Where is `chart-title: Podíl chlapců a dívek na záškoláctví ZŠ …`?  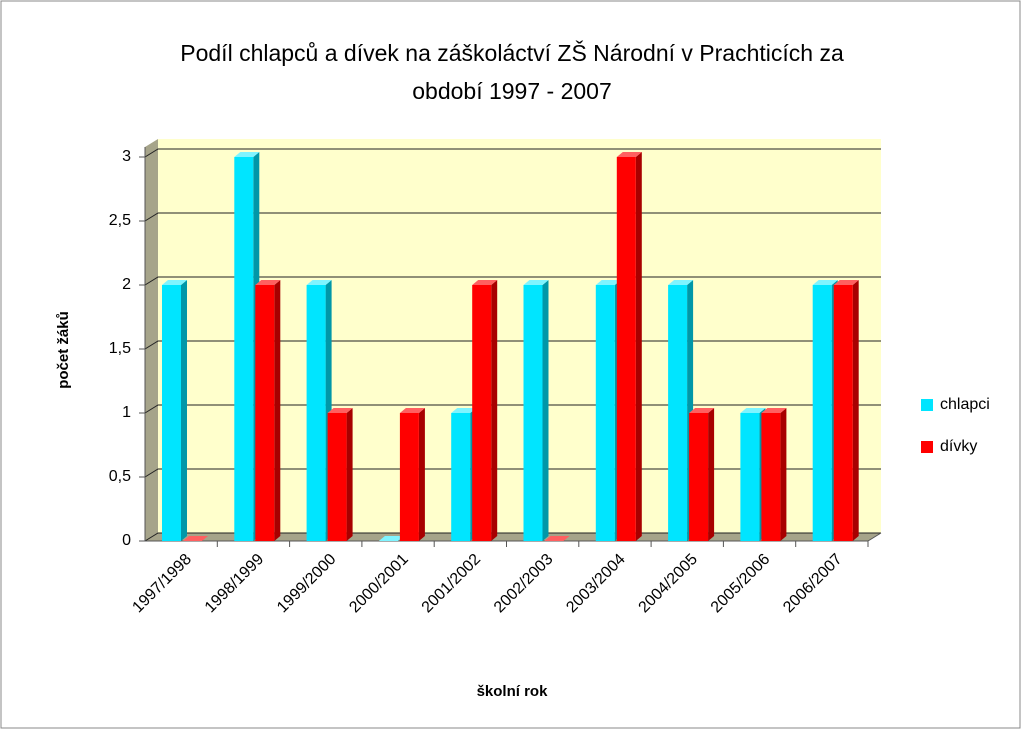 chart-title: Podíl chlapců a dívek na záškoláctví ZŠ … is located at coordinates (512, 52).